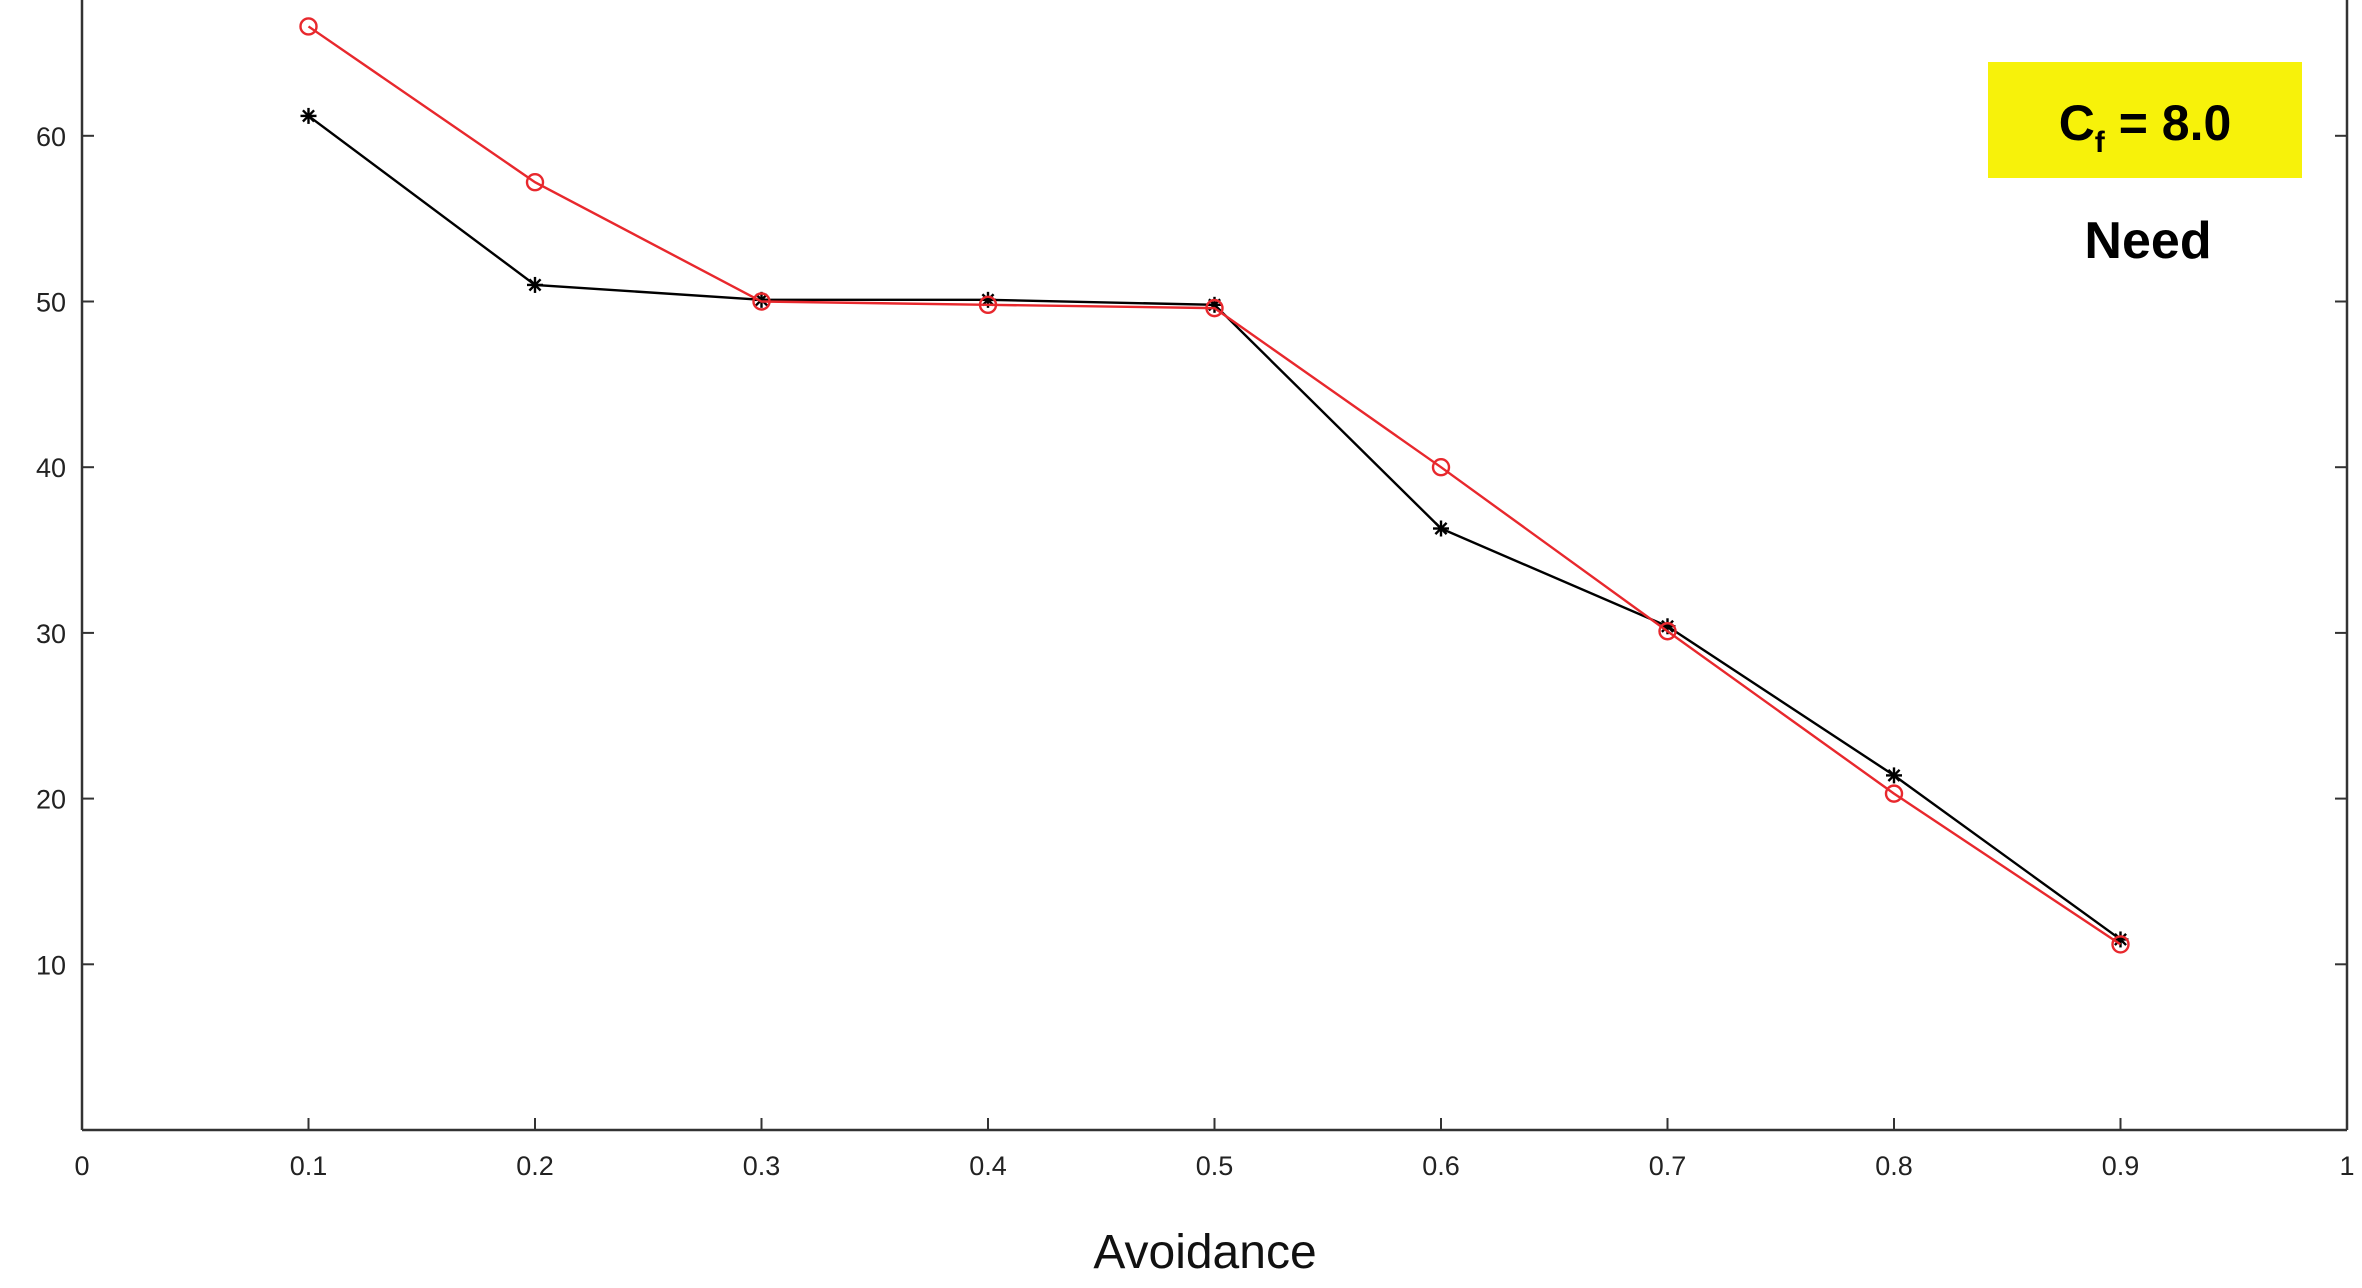 The image size is (2362, 1288). I want to click on x-tick-label: 0.6, so click(1441, 1166).